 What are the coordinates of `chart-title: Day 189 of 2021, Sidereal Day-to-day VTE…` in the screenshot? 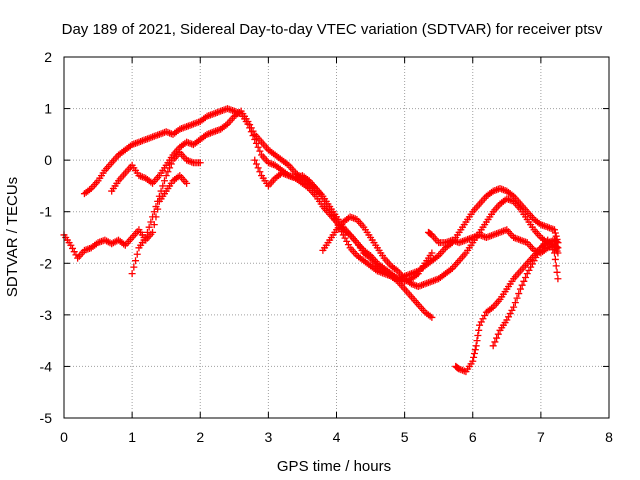 It's located at (332, 29).